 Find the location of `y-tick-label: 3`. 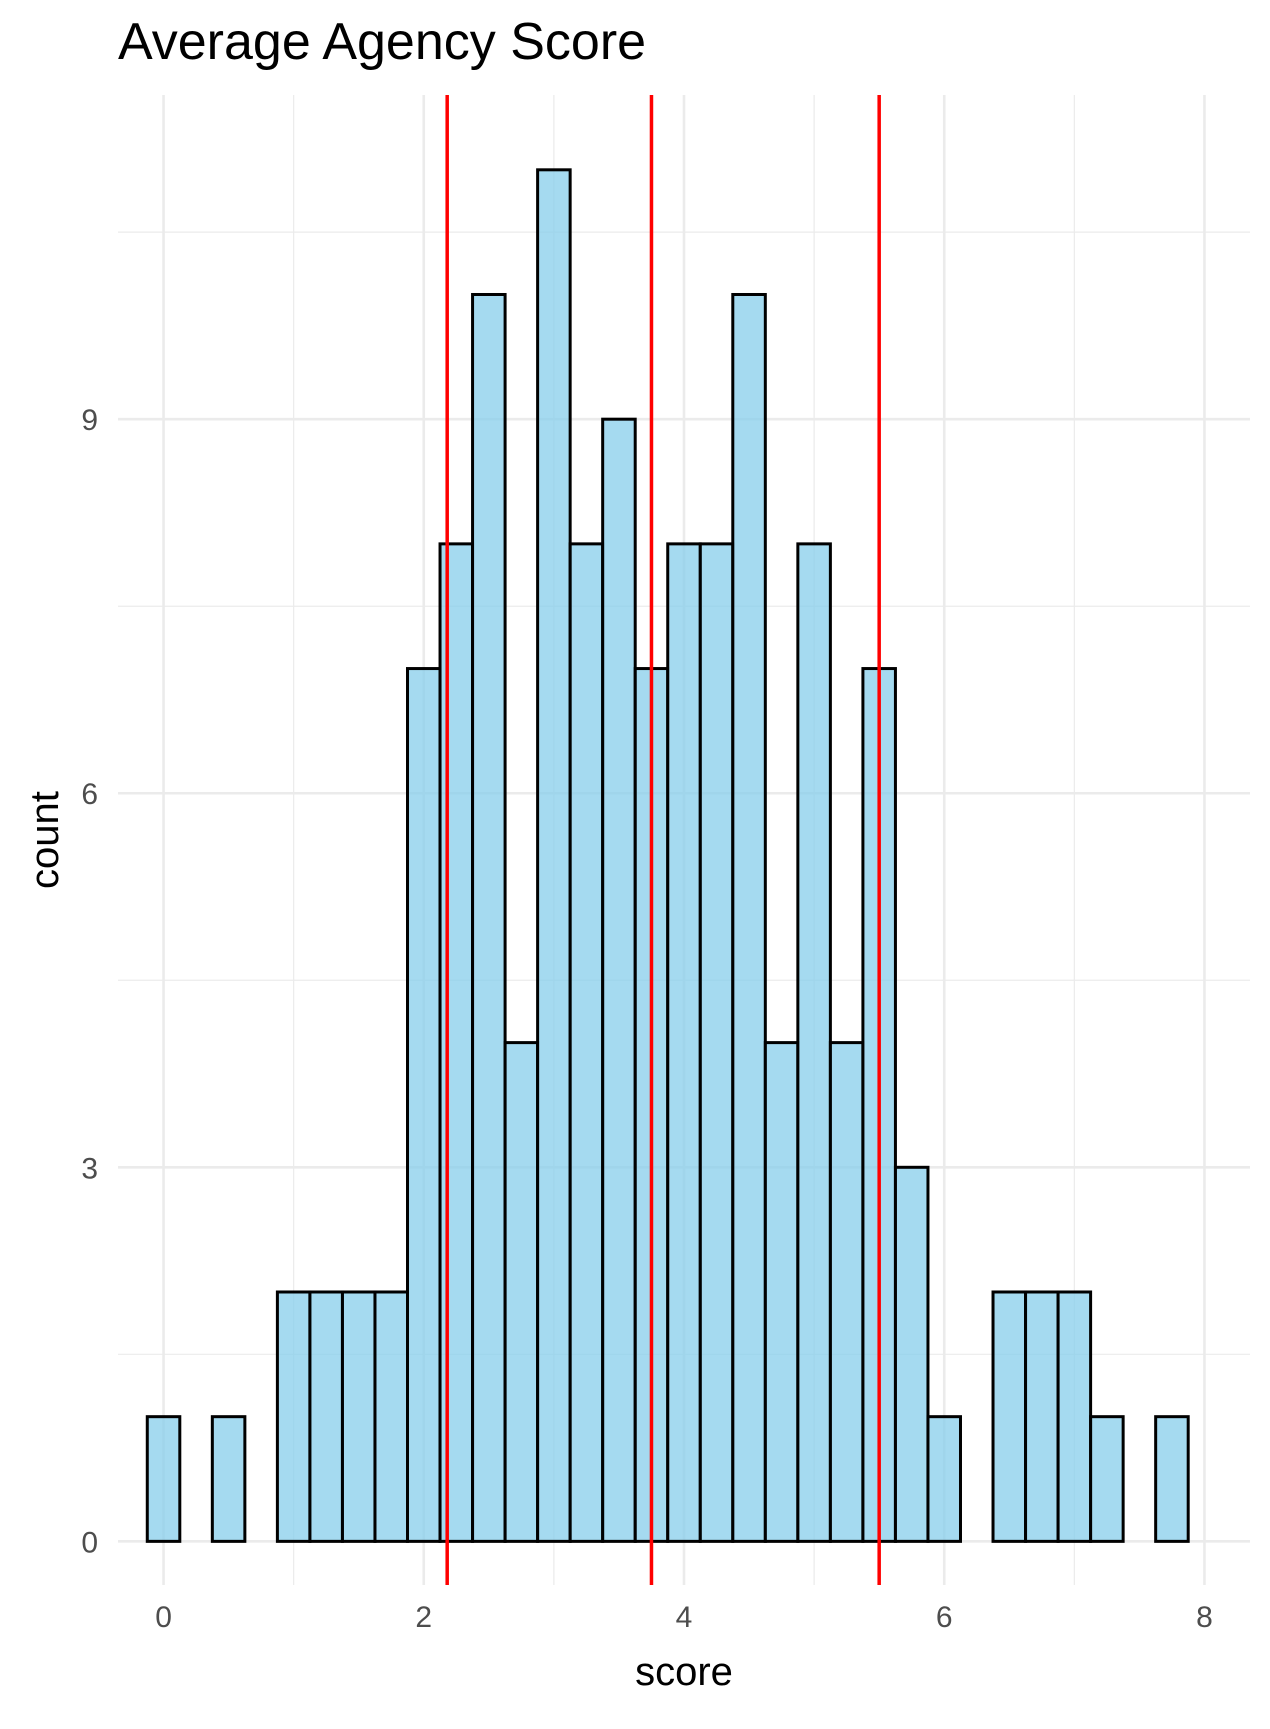

y-tick-label: 3 is located at coordinates (89, 1168).